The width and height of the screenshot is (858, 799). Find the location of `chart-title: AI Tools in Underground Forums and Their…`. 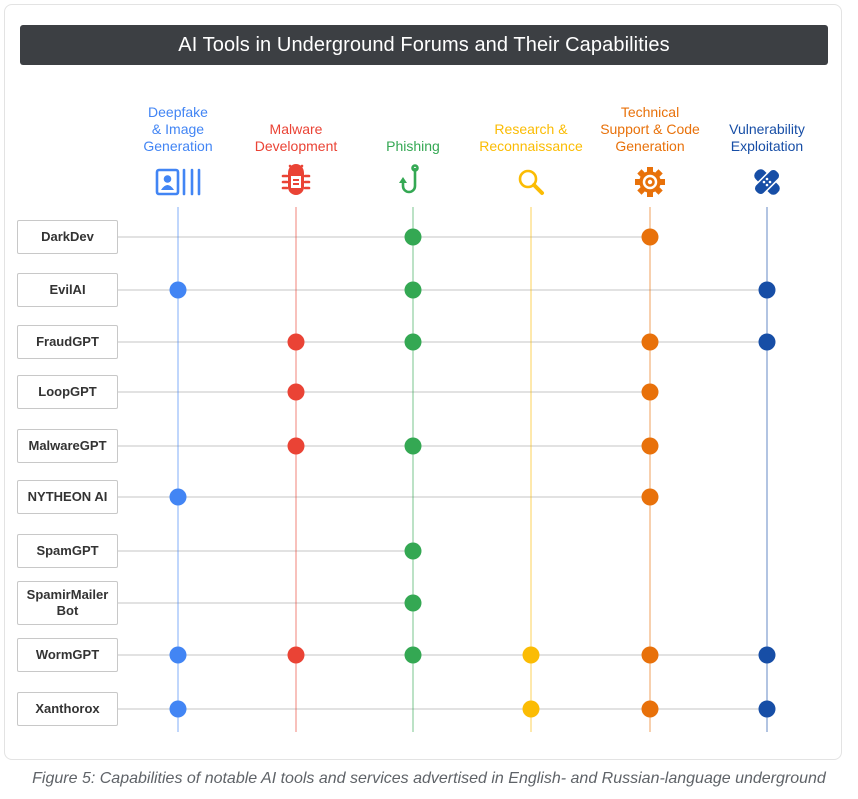

chart-title: AI Tools in Underground Forums and Their… is located at coordinates (424, 45).